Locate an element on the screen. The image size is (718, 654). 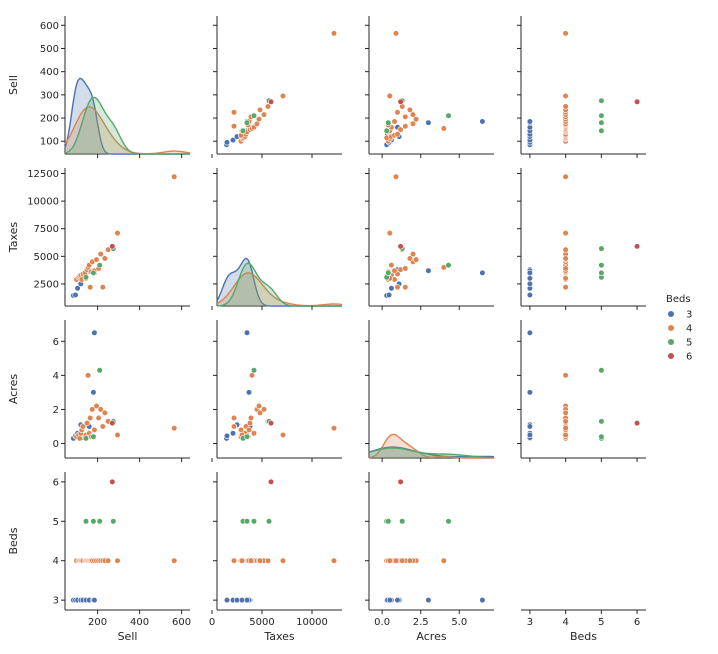
x-tick-label: 2.5 is located at coordinates (421, 622).